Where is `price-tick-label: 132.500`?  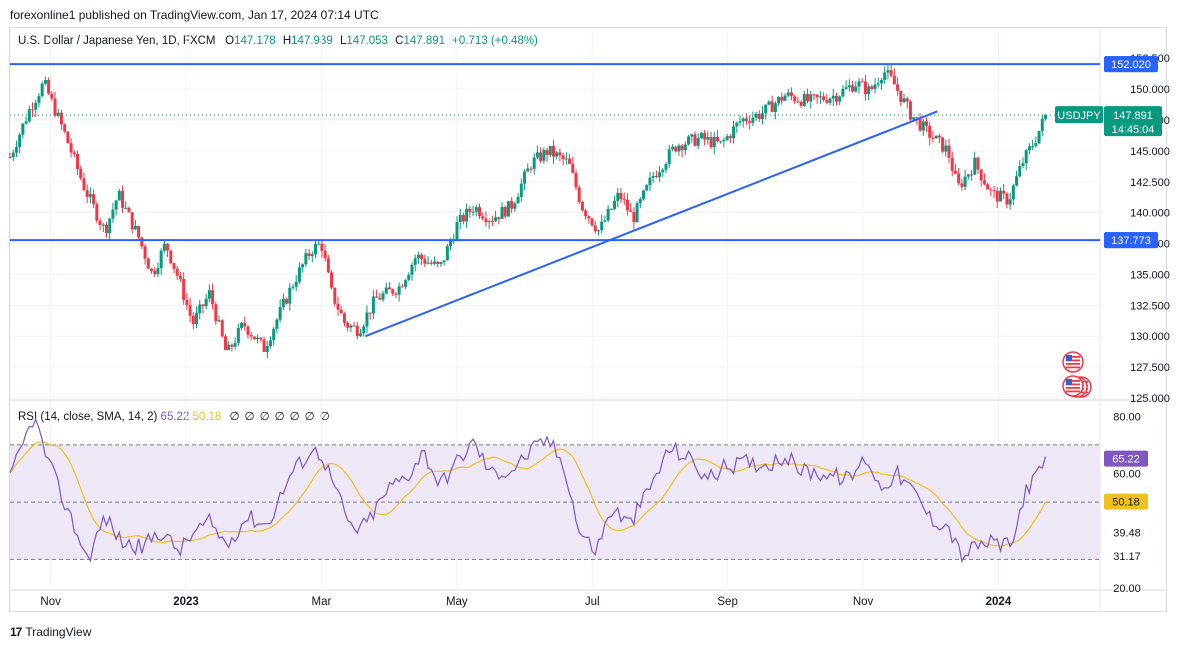 price-tick-label: 132.500 is located at coordinates (1150, 306).